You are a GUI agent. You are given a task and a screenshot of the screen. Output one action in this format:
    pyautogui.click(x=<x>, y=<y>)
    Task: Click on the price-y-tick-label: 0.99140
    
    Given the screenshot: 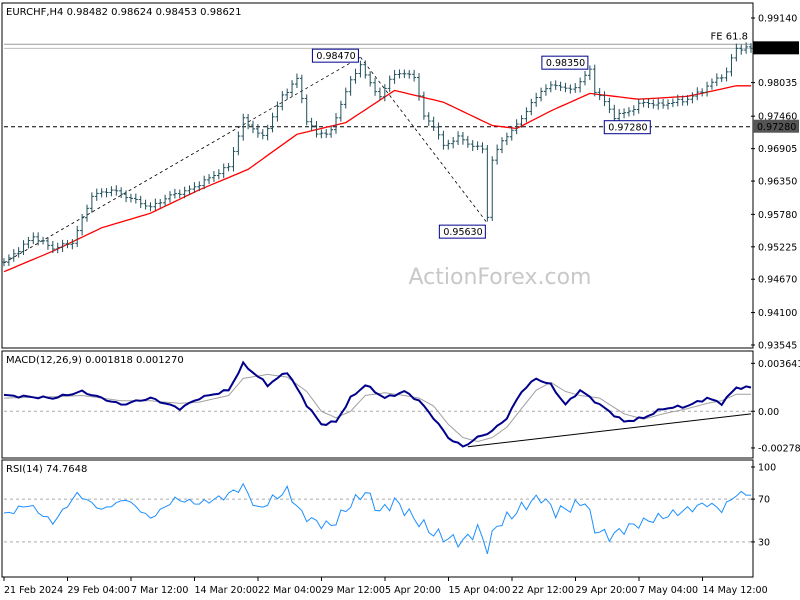 What is the action you would take?
    pyautogui.click(x=777, y=19)
    